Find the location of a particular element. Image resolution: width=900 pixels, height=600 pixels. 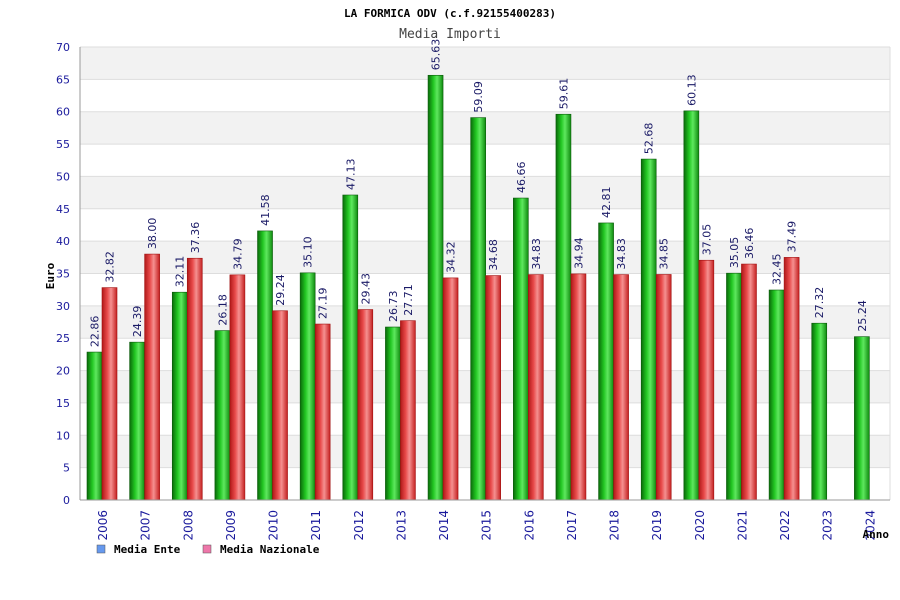

y-tick-label: 65 is located at coordinates (63, 79).